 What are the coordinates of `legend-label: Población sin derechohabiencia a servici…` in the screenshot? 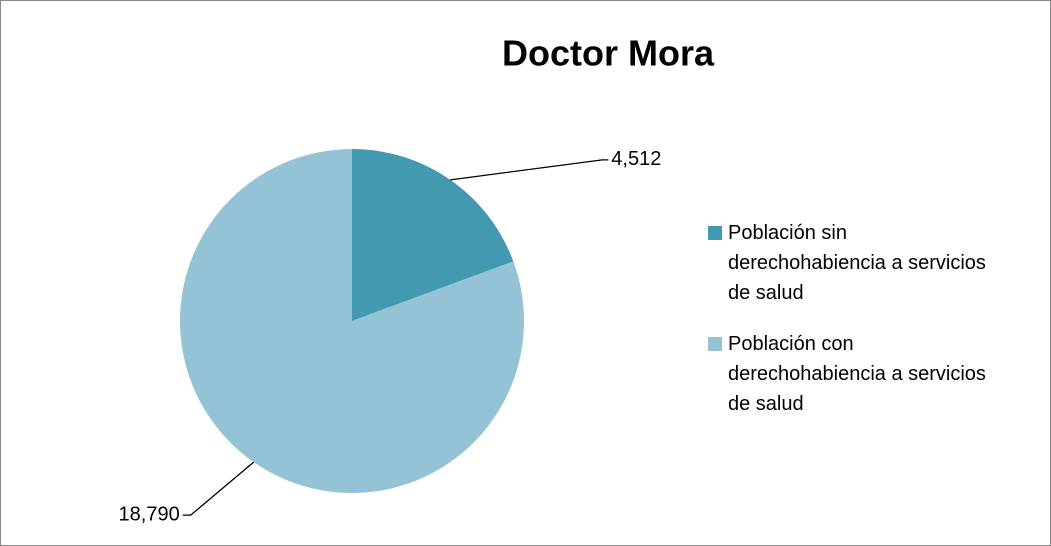 It's located at (857, 263).